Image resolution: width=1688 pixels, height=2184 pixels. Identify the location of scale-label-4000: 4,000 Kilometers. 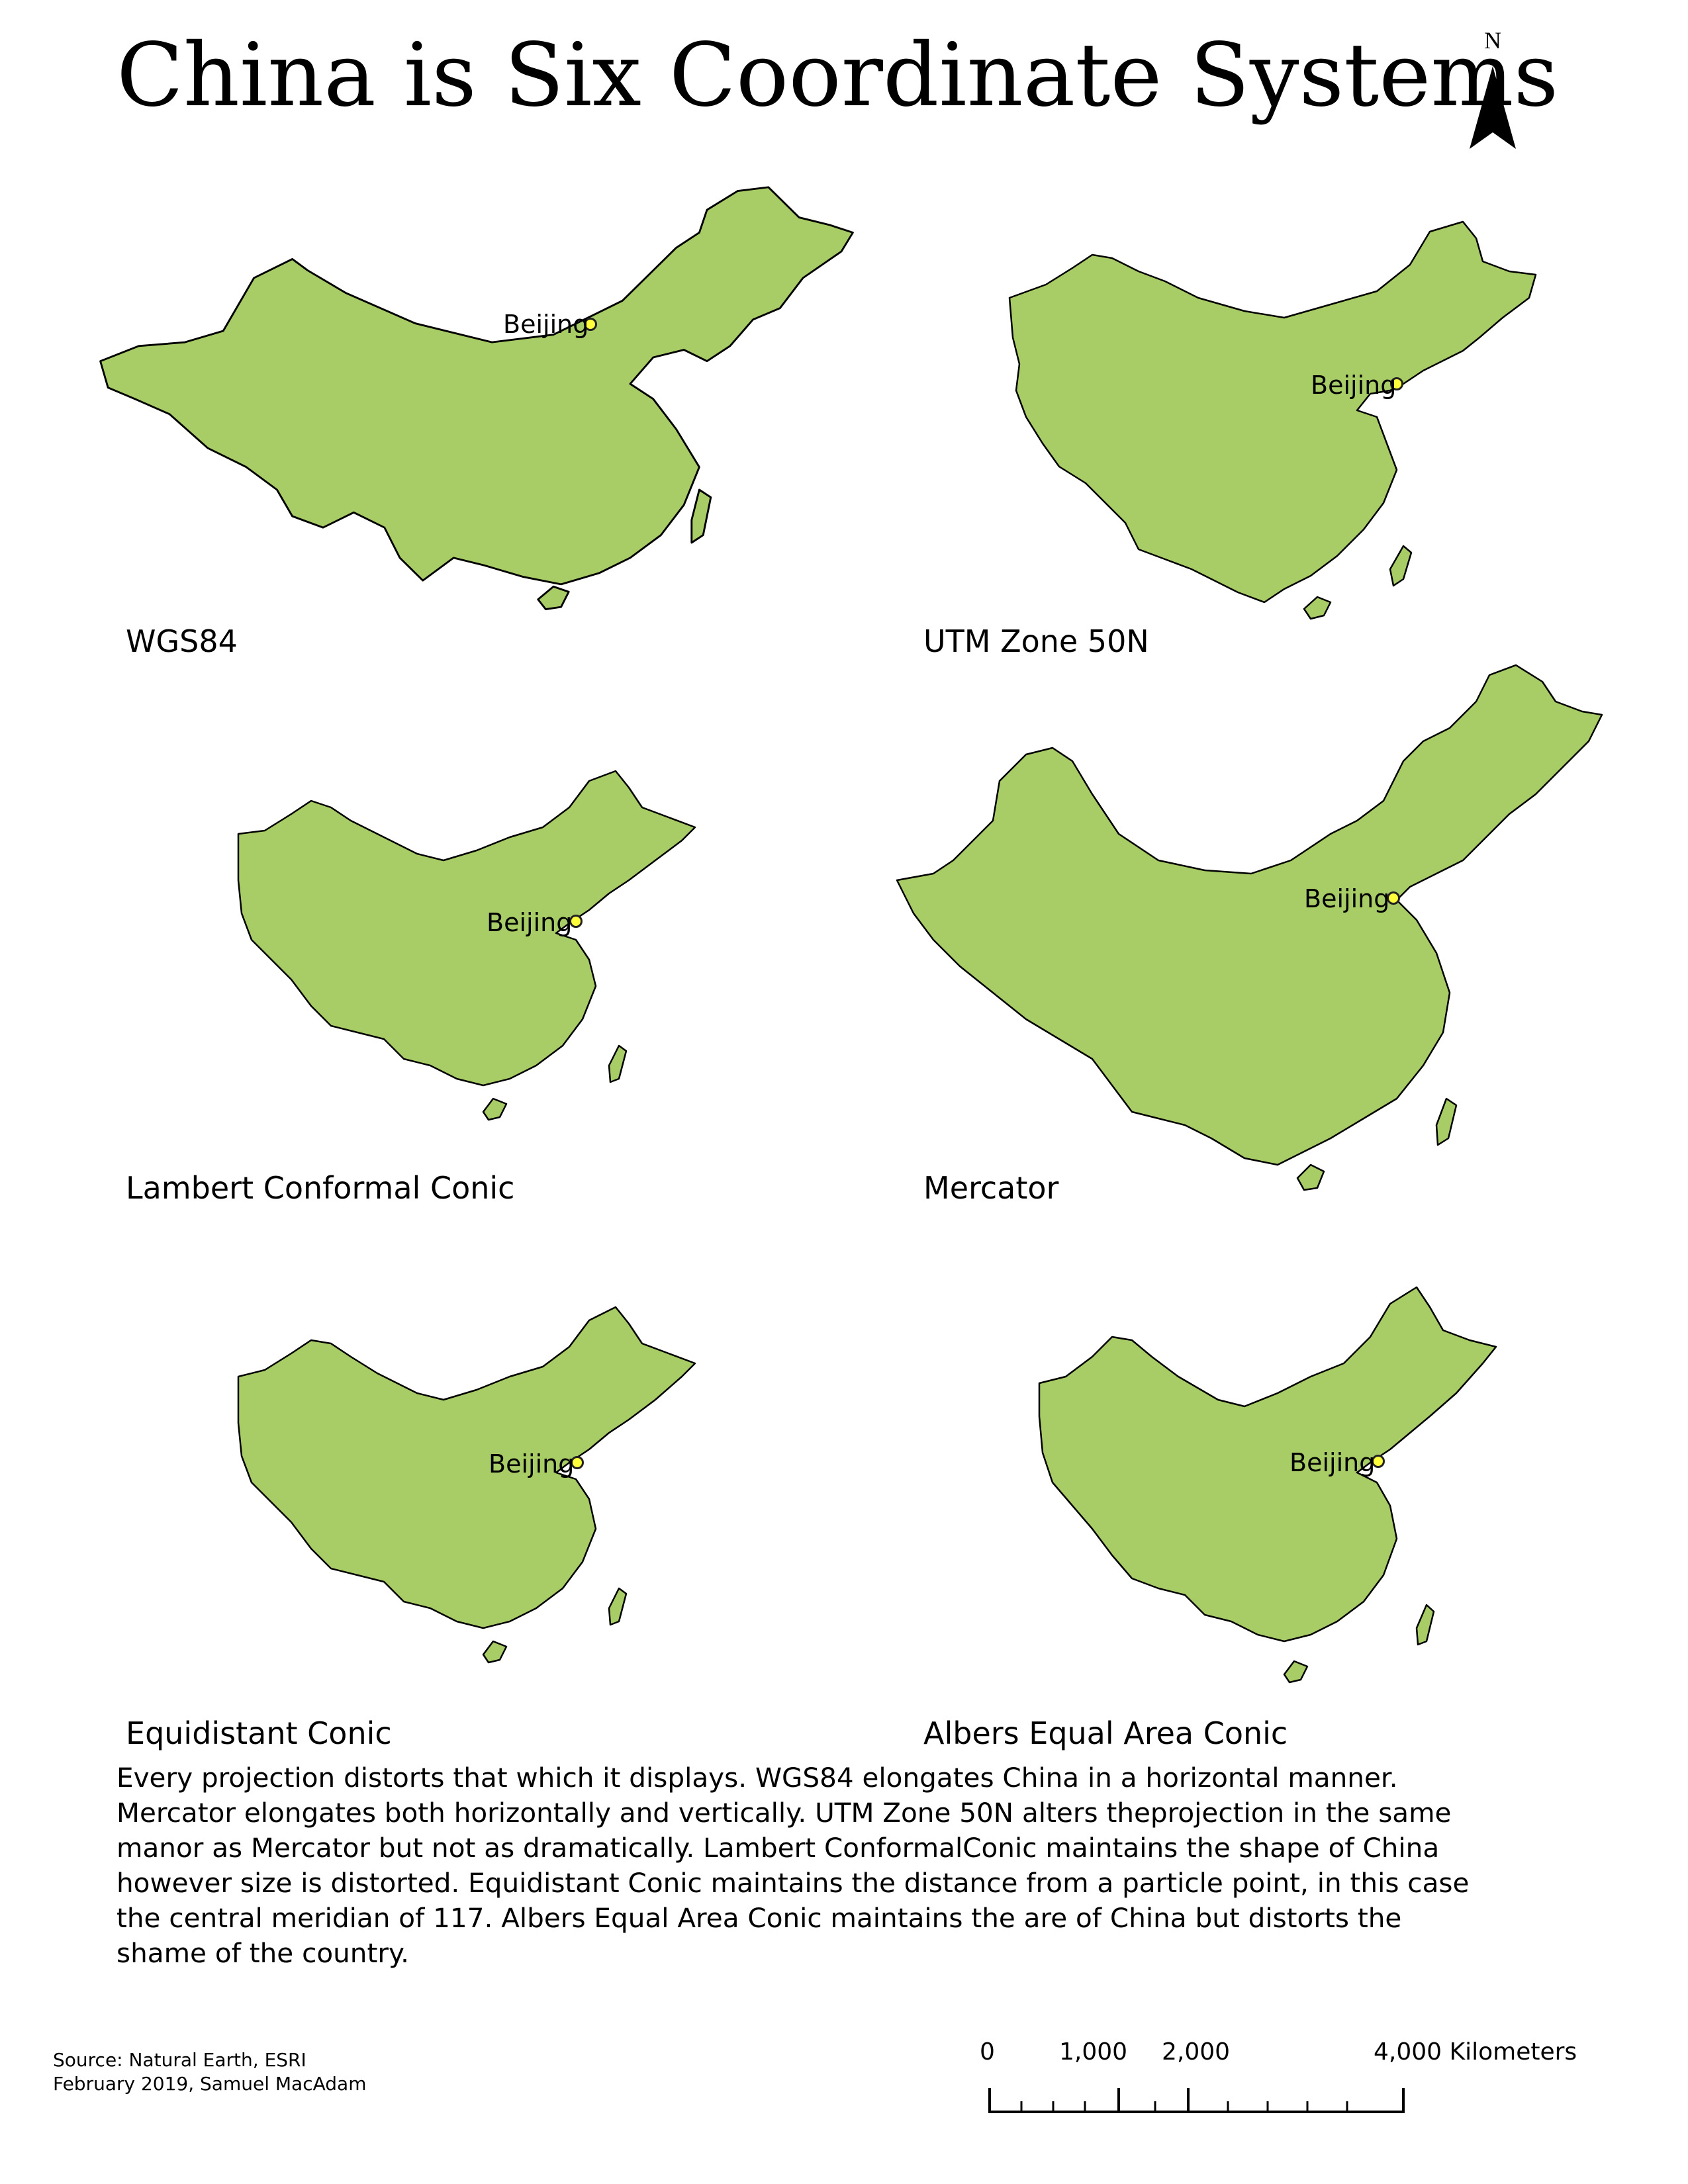
(1475, 2052).